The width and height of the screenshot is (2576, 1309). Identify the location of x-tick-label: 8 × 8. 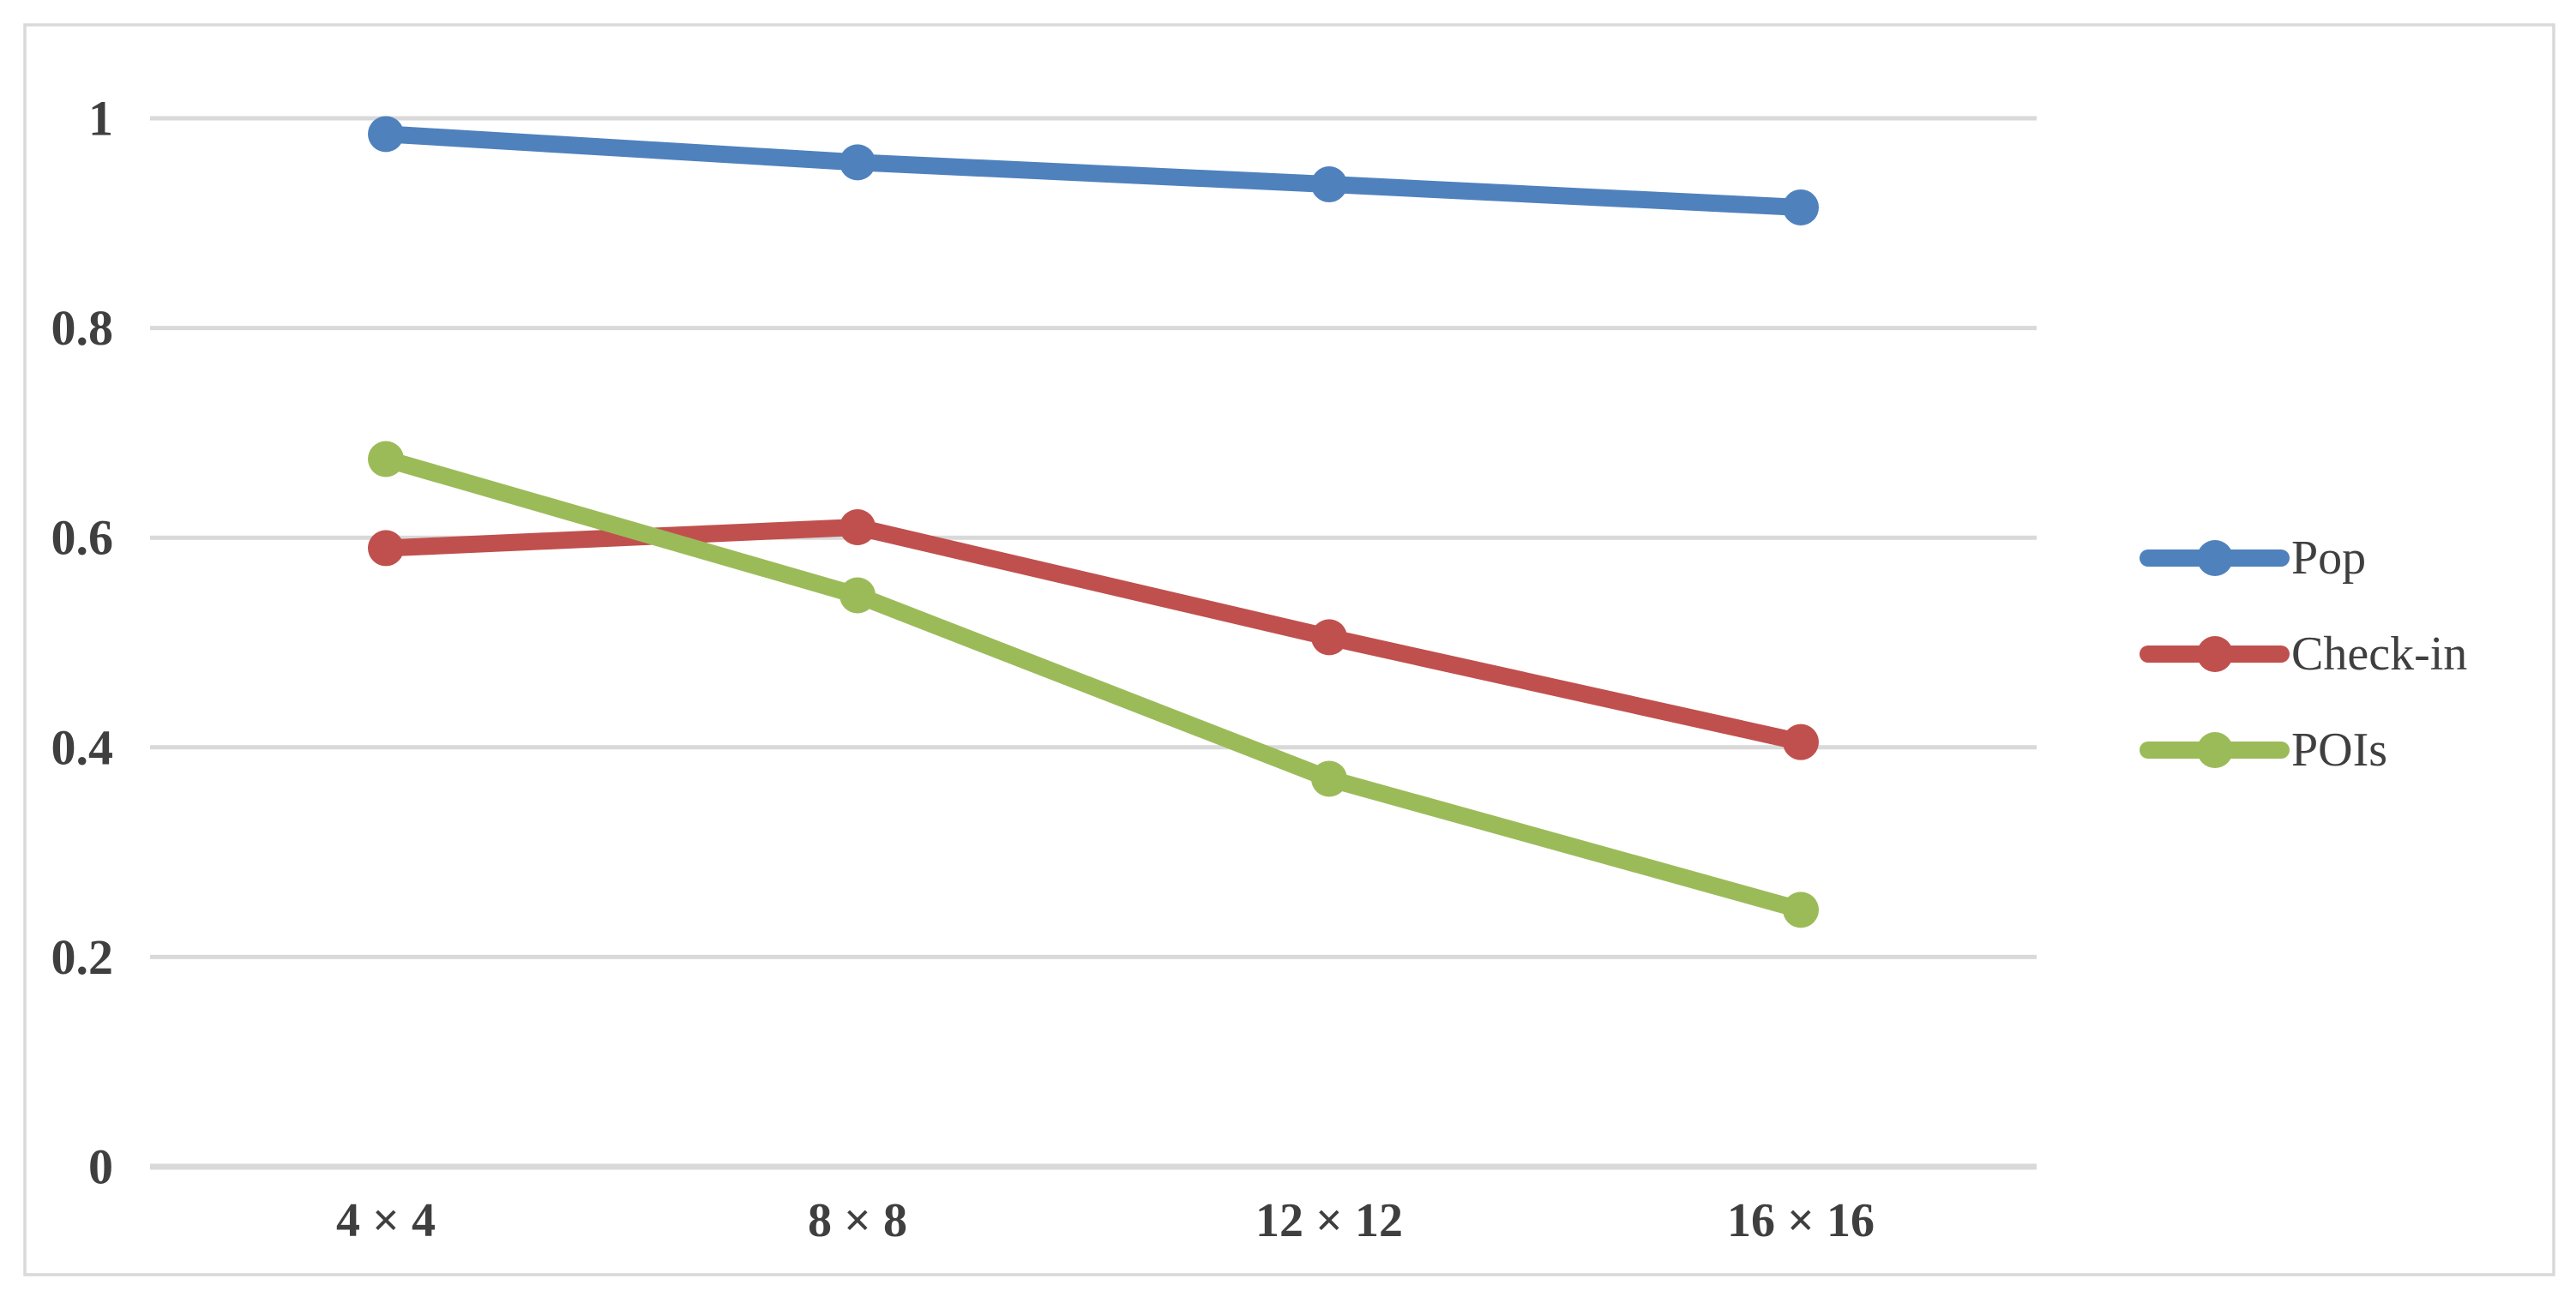
(857, 1220).